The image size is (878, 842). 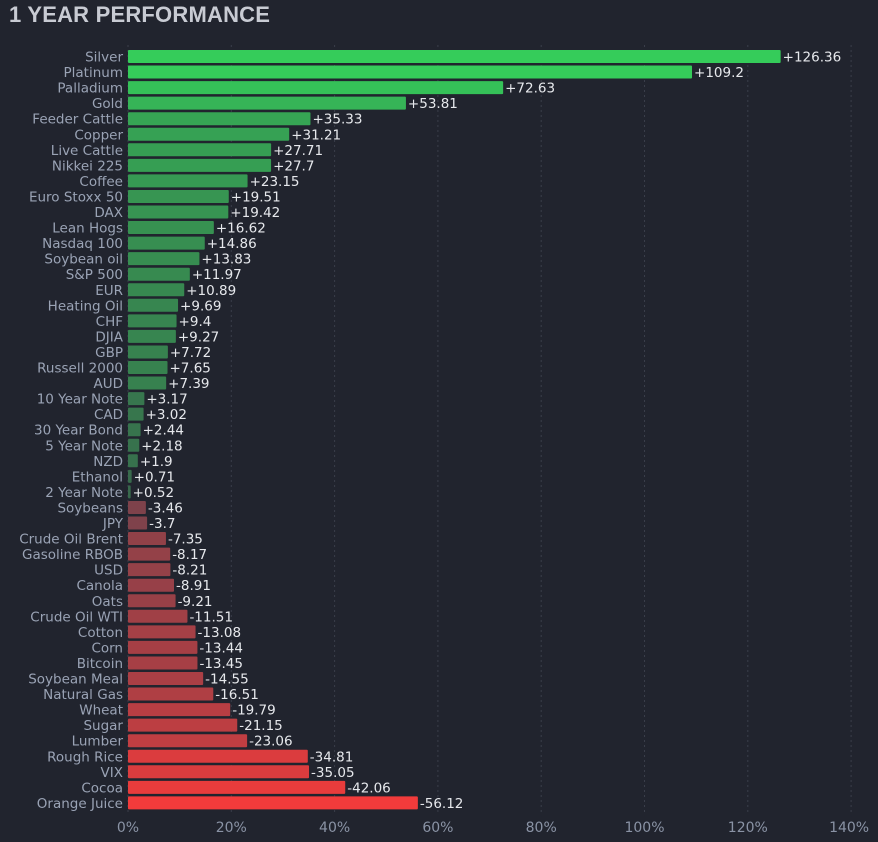 What do you see at coordinates (454, 56) in the screenshot?
I see `bar-silver` at bounding box center [454, 56].